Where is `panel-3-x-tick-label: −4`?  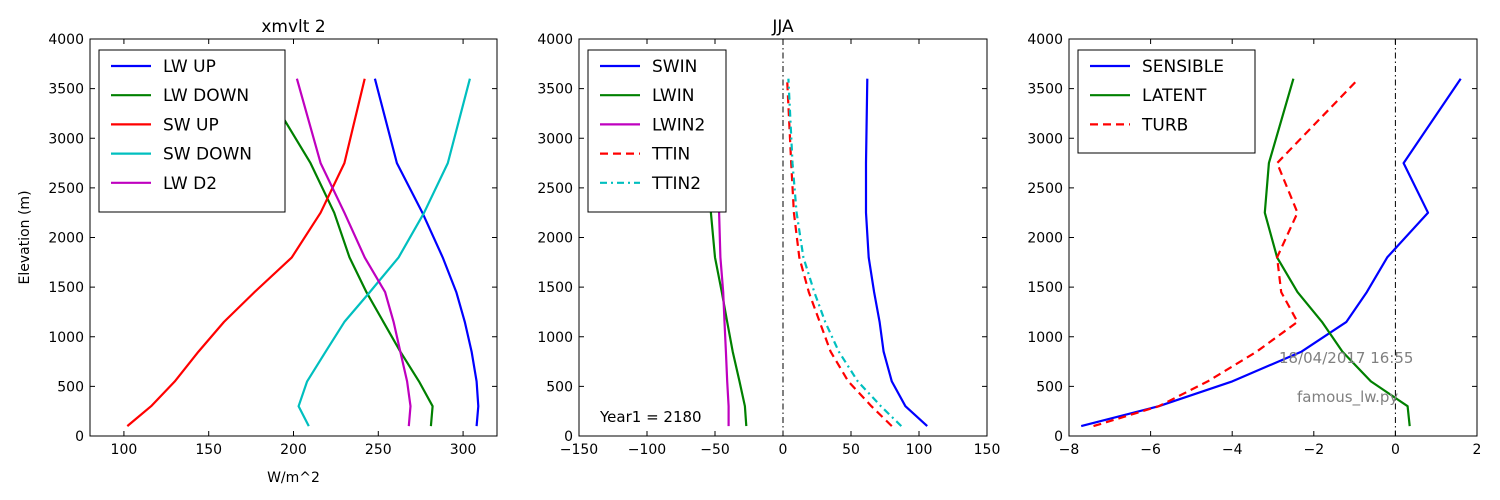
panel-3-x-tick-label: −4 is located at coordinates (1232, 450).